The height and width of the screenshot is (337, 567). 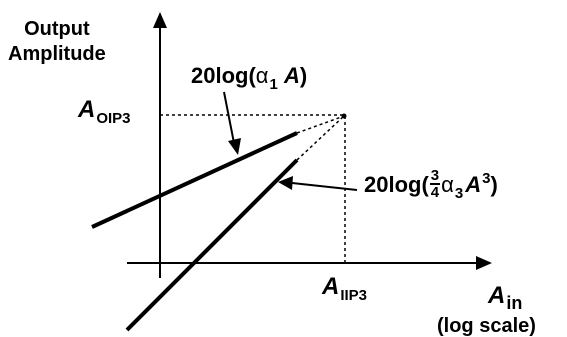 I want to click on linear-term-close: ), so click(x=303, y=75).